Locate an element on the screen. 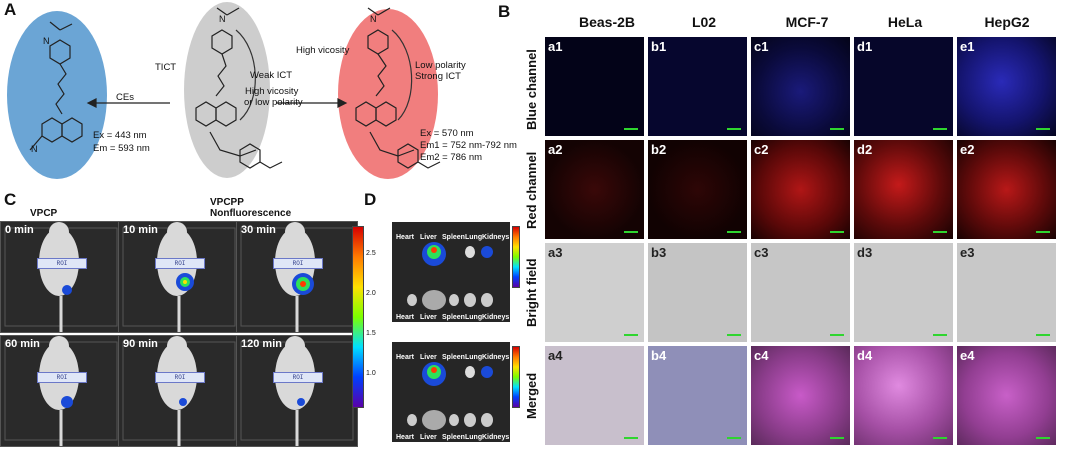  cell-label: b2 is located at coordinates (659, 149).